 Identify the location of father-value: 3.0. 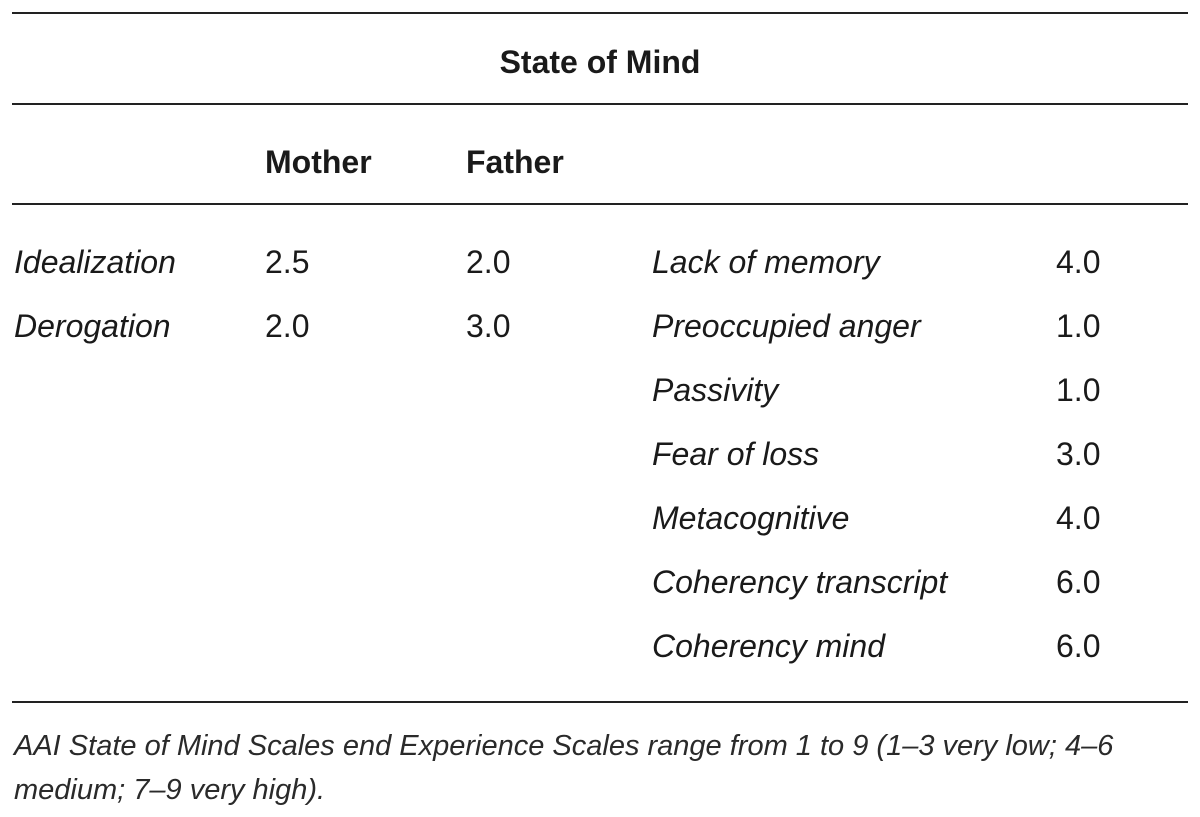
(488, 326).